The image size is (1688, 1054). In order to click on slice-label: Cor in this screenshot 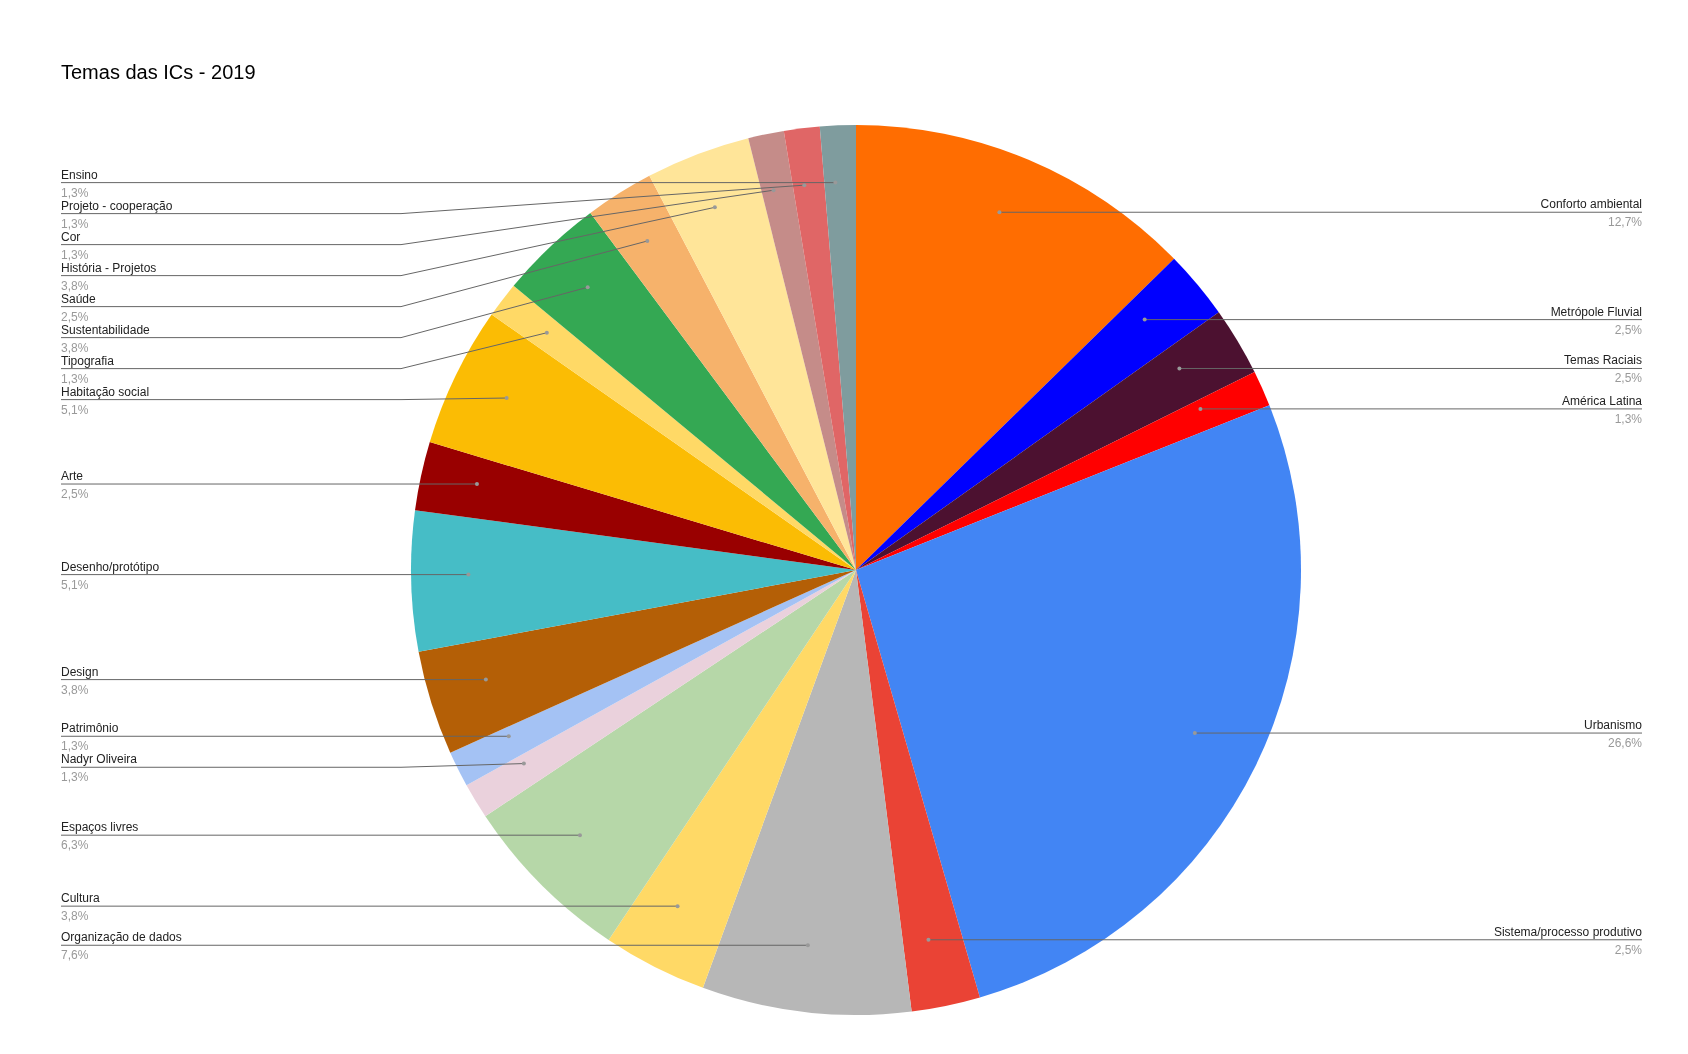, I will do `click(71, 236)`.